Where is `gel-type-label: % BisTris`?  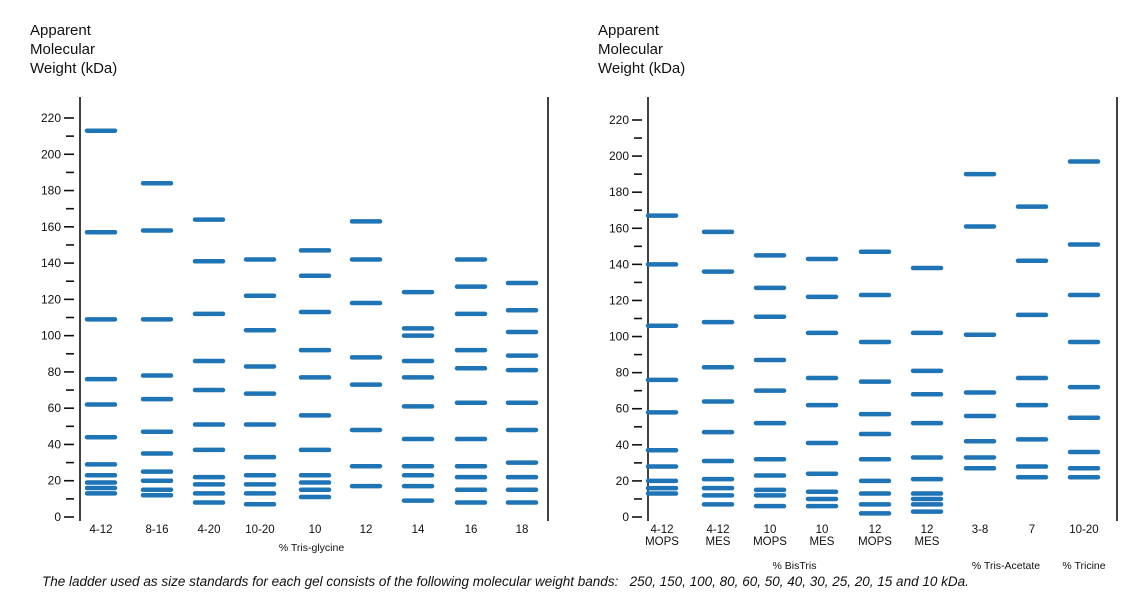
gel-type-label: % BisTris is located at coordinates (795, 566).